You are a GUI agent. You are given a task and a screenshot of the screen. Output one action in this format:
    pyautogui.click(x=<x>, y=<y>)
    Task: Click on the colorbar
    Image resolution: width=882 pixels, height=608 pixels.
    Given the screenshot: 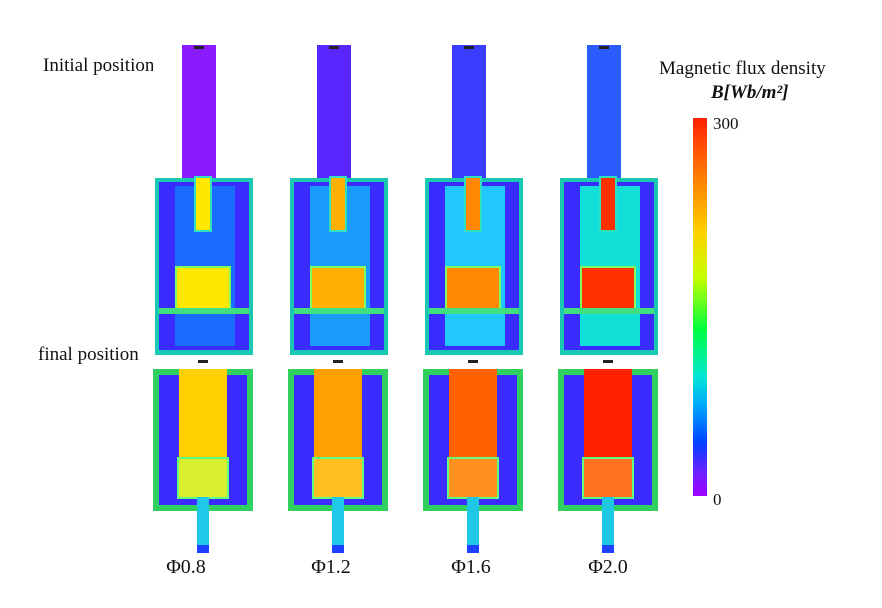 What is the action you would take?
    pyautogui.click(x=700, y=307)
    